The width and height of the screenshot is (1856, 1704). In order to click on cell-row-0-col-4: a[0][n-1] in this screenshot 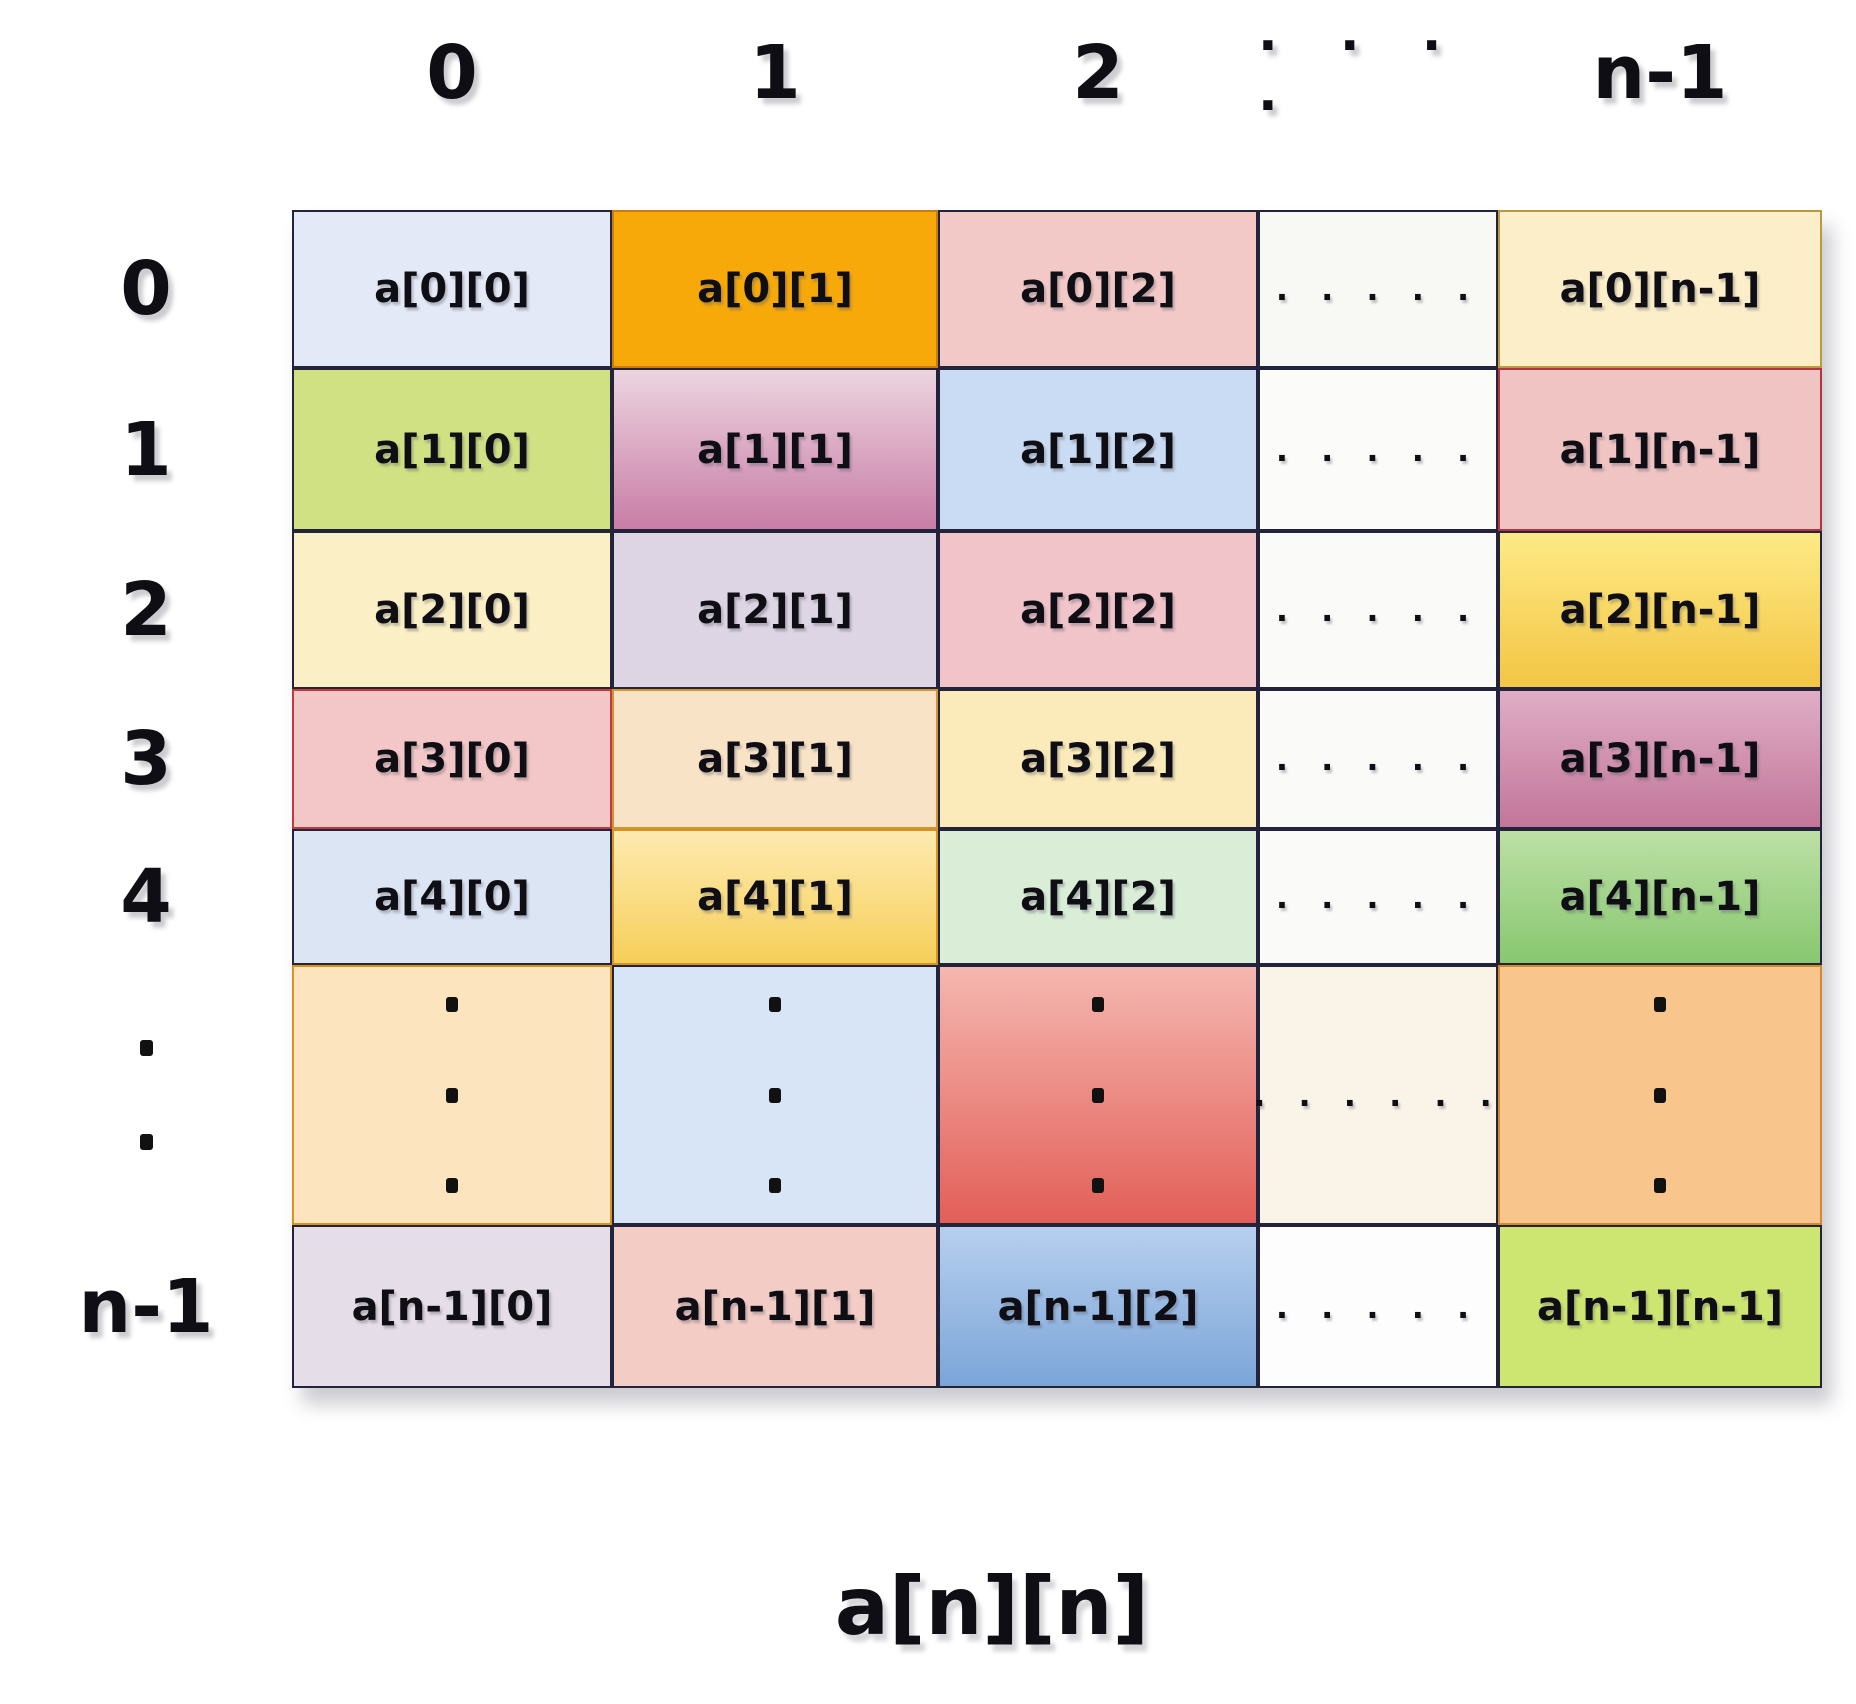, I will do `click(1660, 289)`.